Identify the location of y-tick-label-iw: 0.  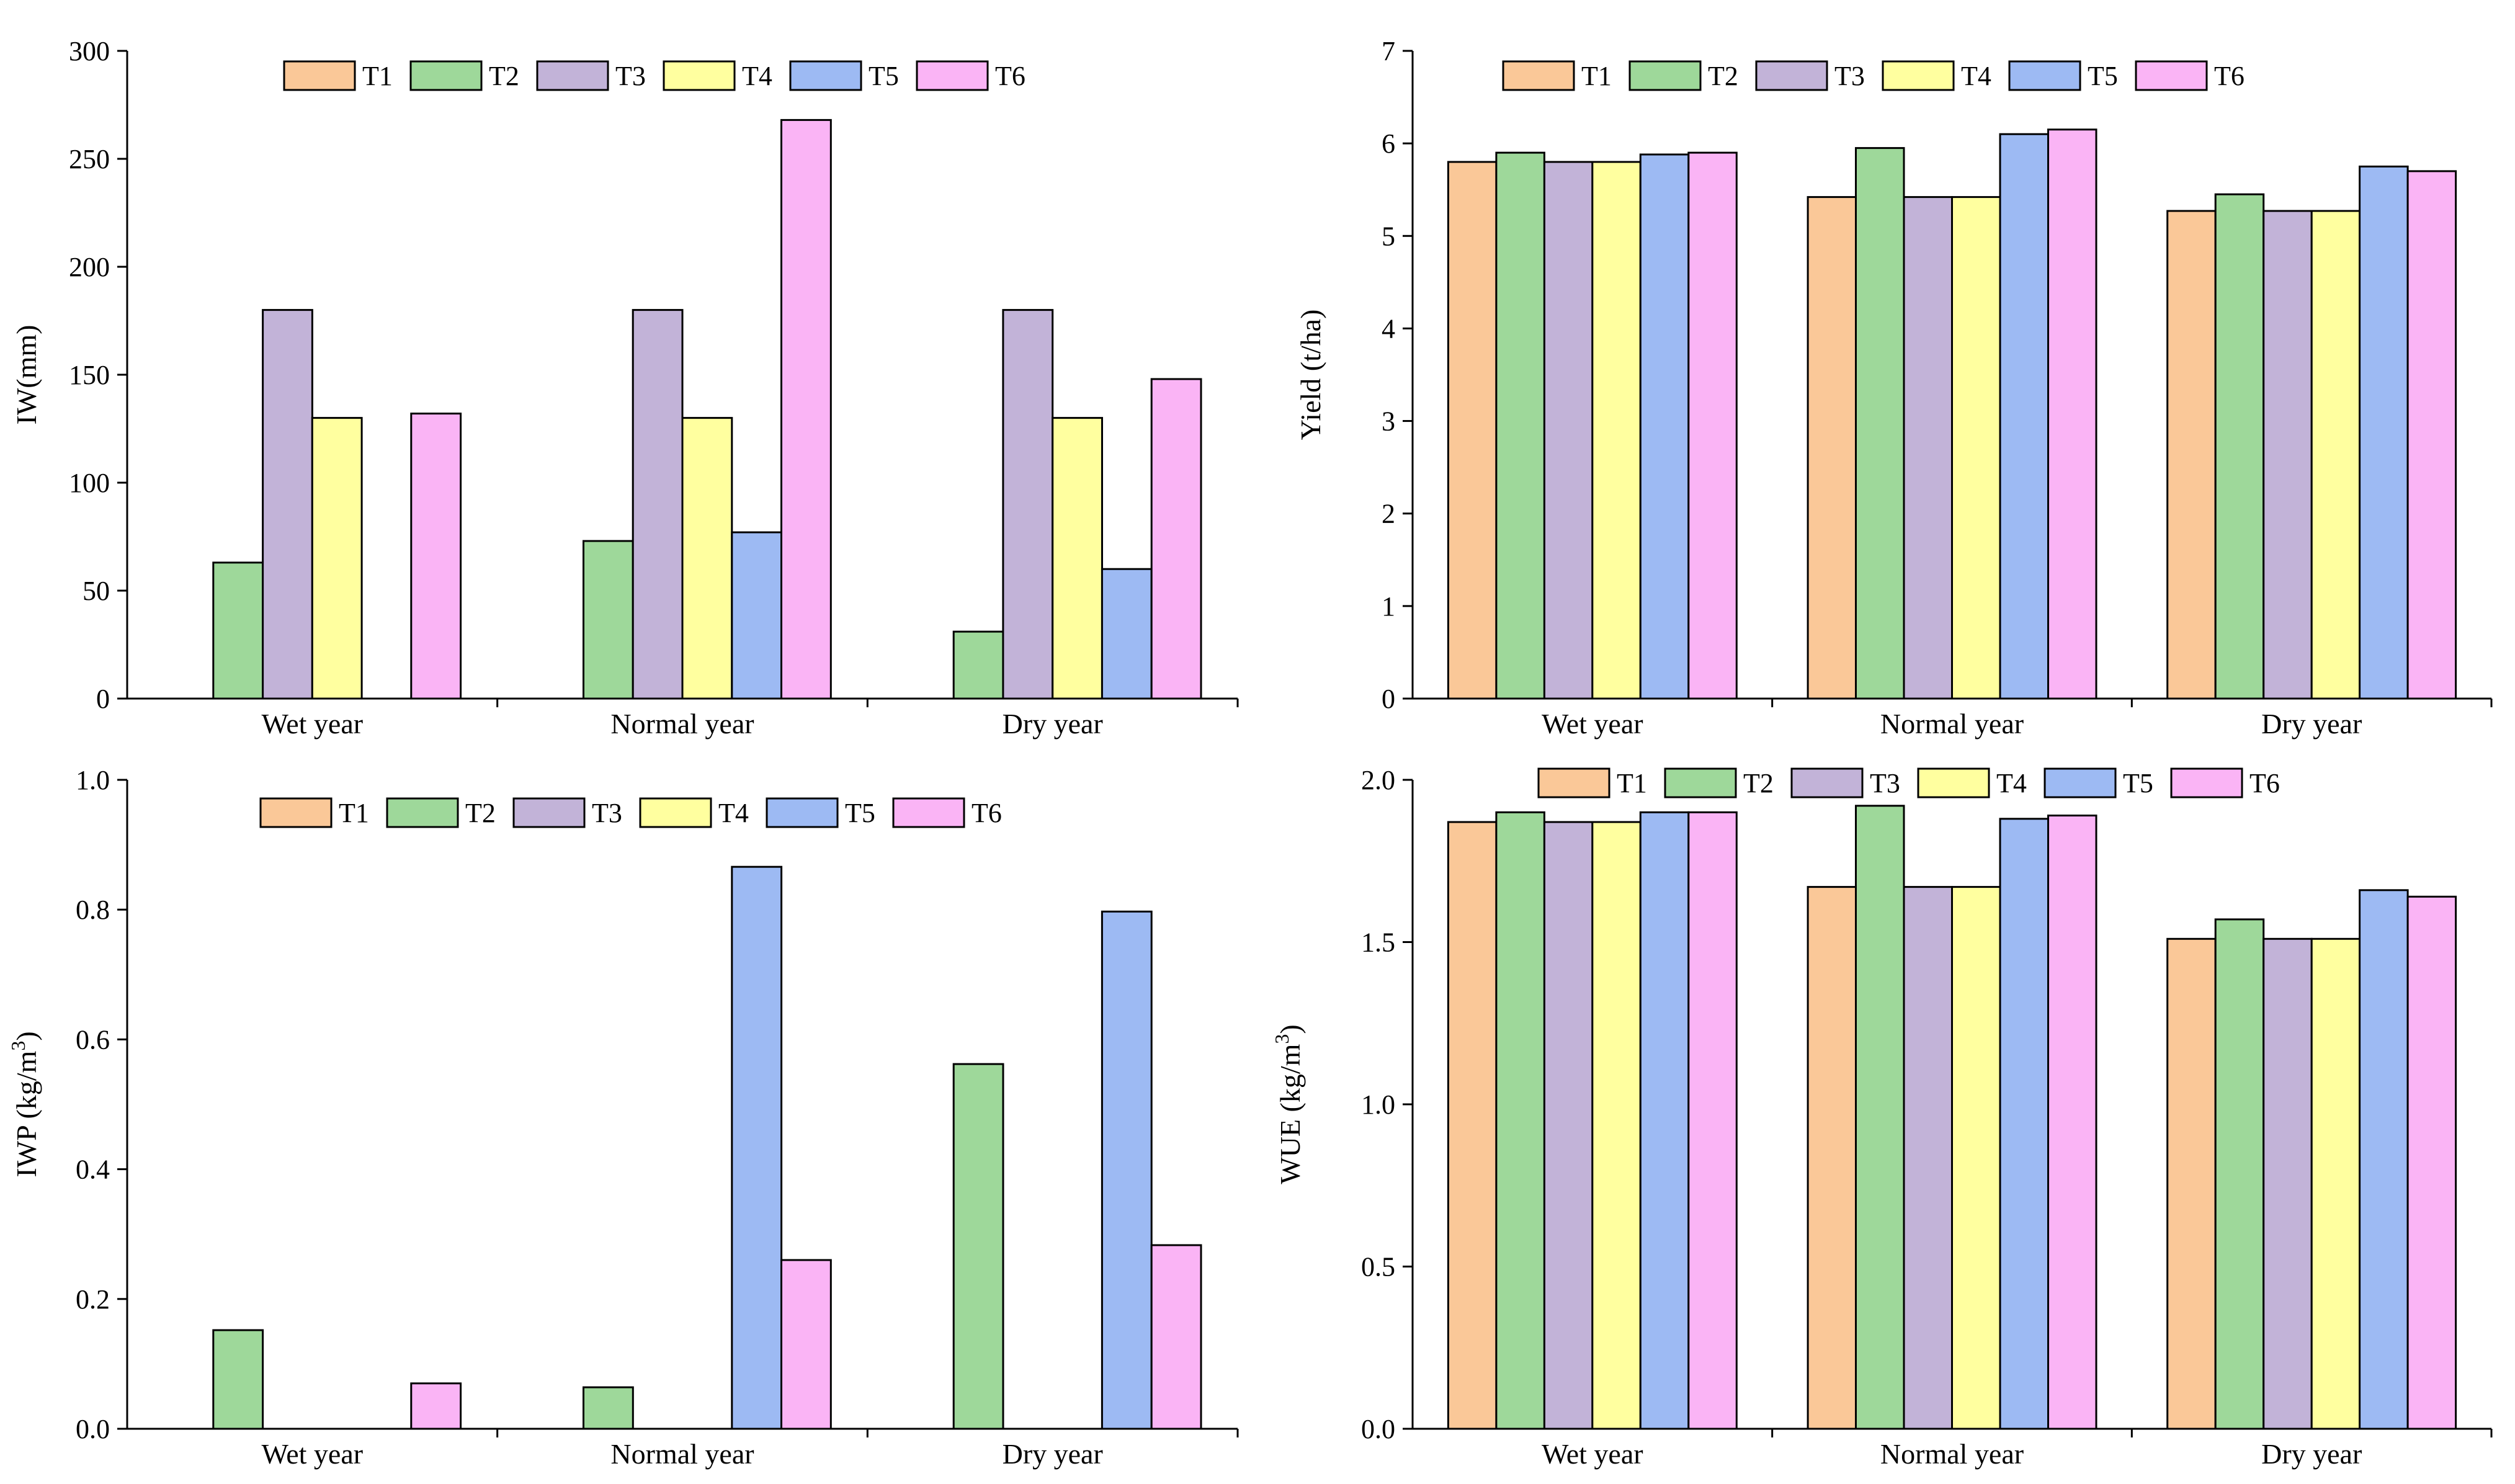
(103, 699).